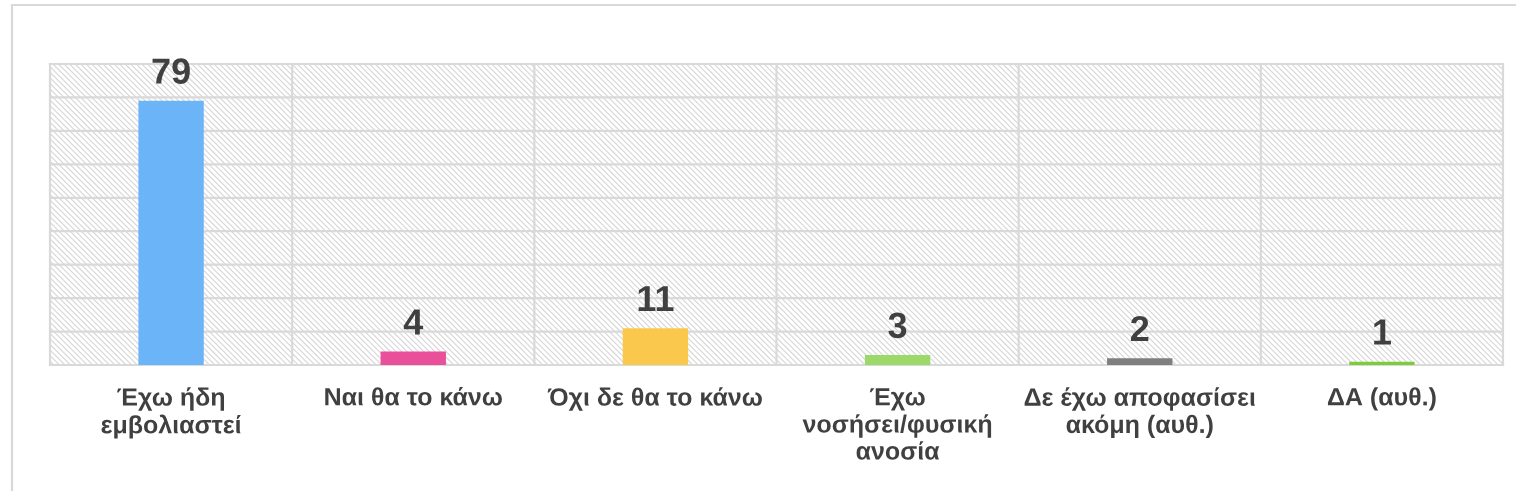 The image size is (1516, 491). Describe the element at coordinates (171, 413) in the screenshot. I see `x-tick-label: Έχω ήδη εμβολιαστεί` at that location.